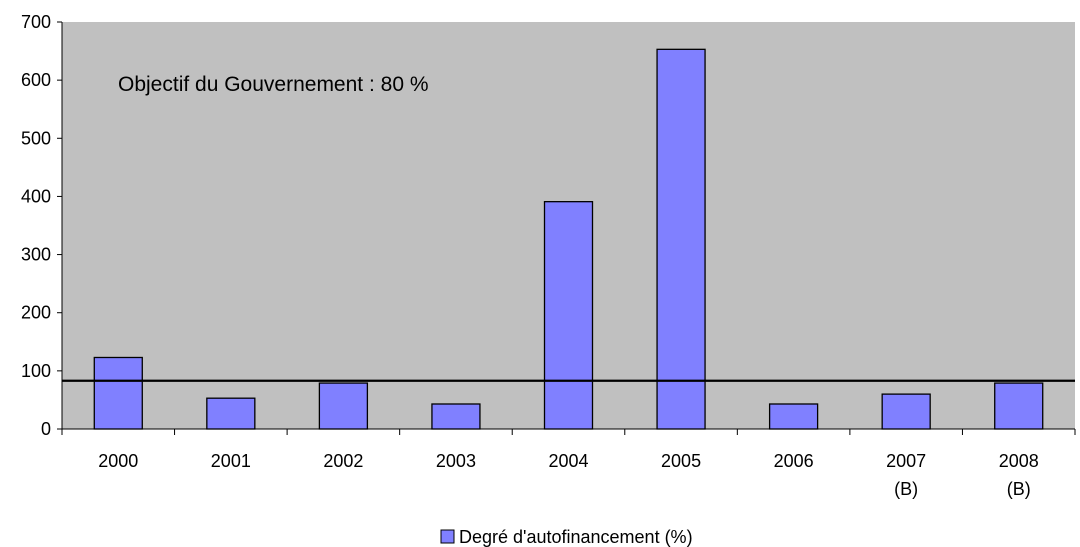  I want to click on y-tick-label: 200, so click(36, 313).